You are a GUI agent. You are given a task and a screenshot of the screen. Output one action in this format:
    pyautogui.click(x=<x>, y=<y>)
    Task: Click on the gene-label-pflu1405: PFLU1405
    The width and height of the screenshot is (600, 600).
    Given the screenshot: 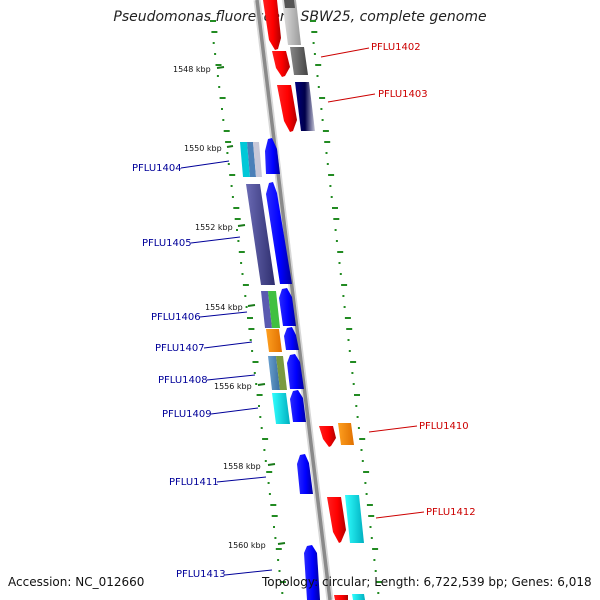 What is the action you would take?
    pyautogui.click(x=167, y=243)
    